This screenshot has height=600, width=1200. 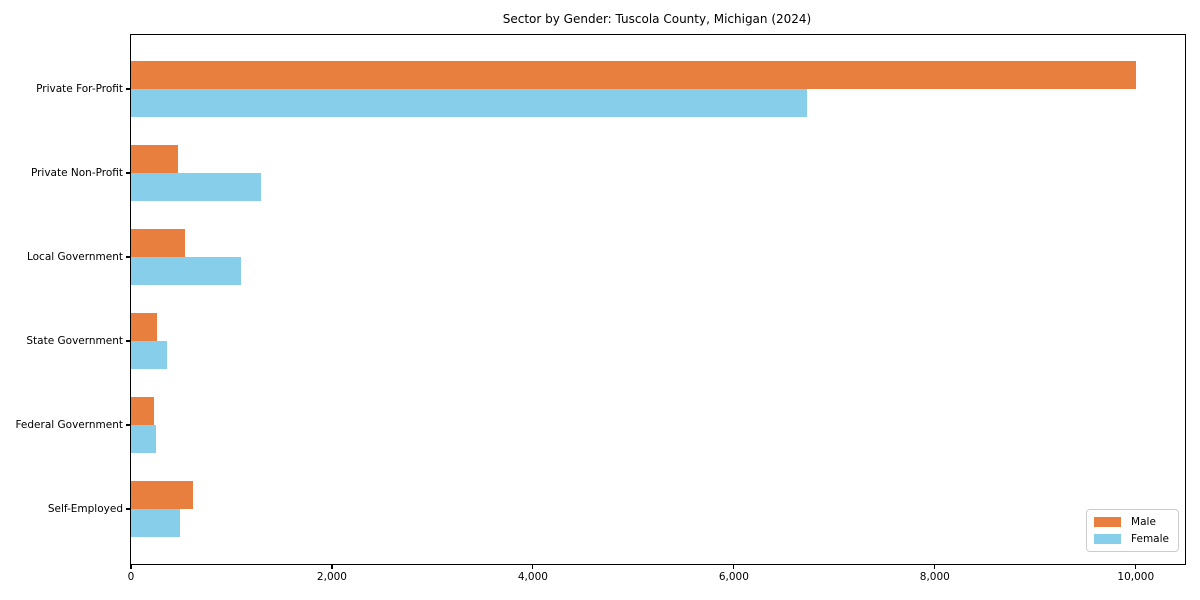 What do you see at coordinates (85, 509) in the screenshot?
I see `y-category-label: Self-Employed` at bounding box center [85, 509].